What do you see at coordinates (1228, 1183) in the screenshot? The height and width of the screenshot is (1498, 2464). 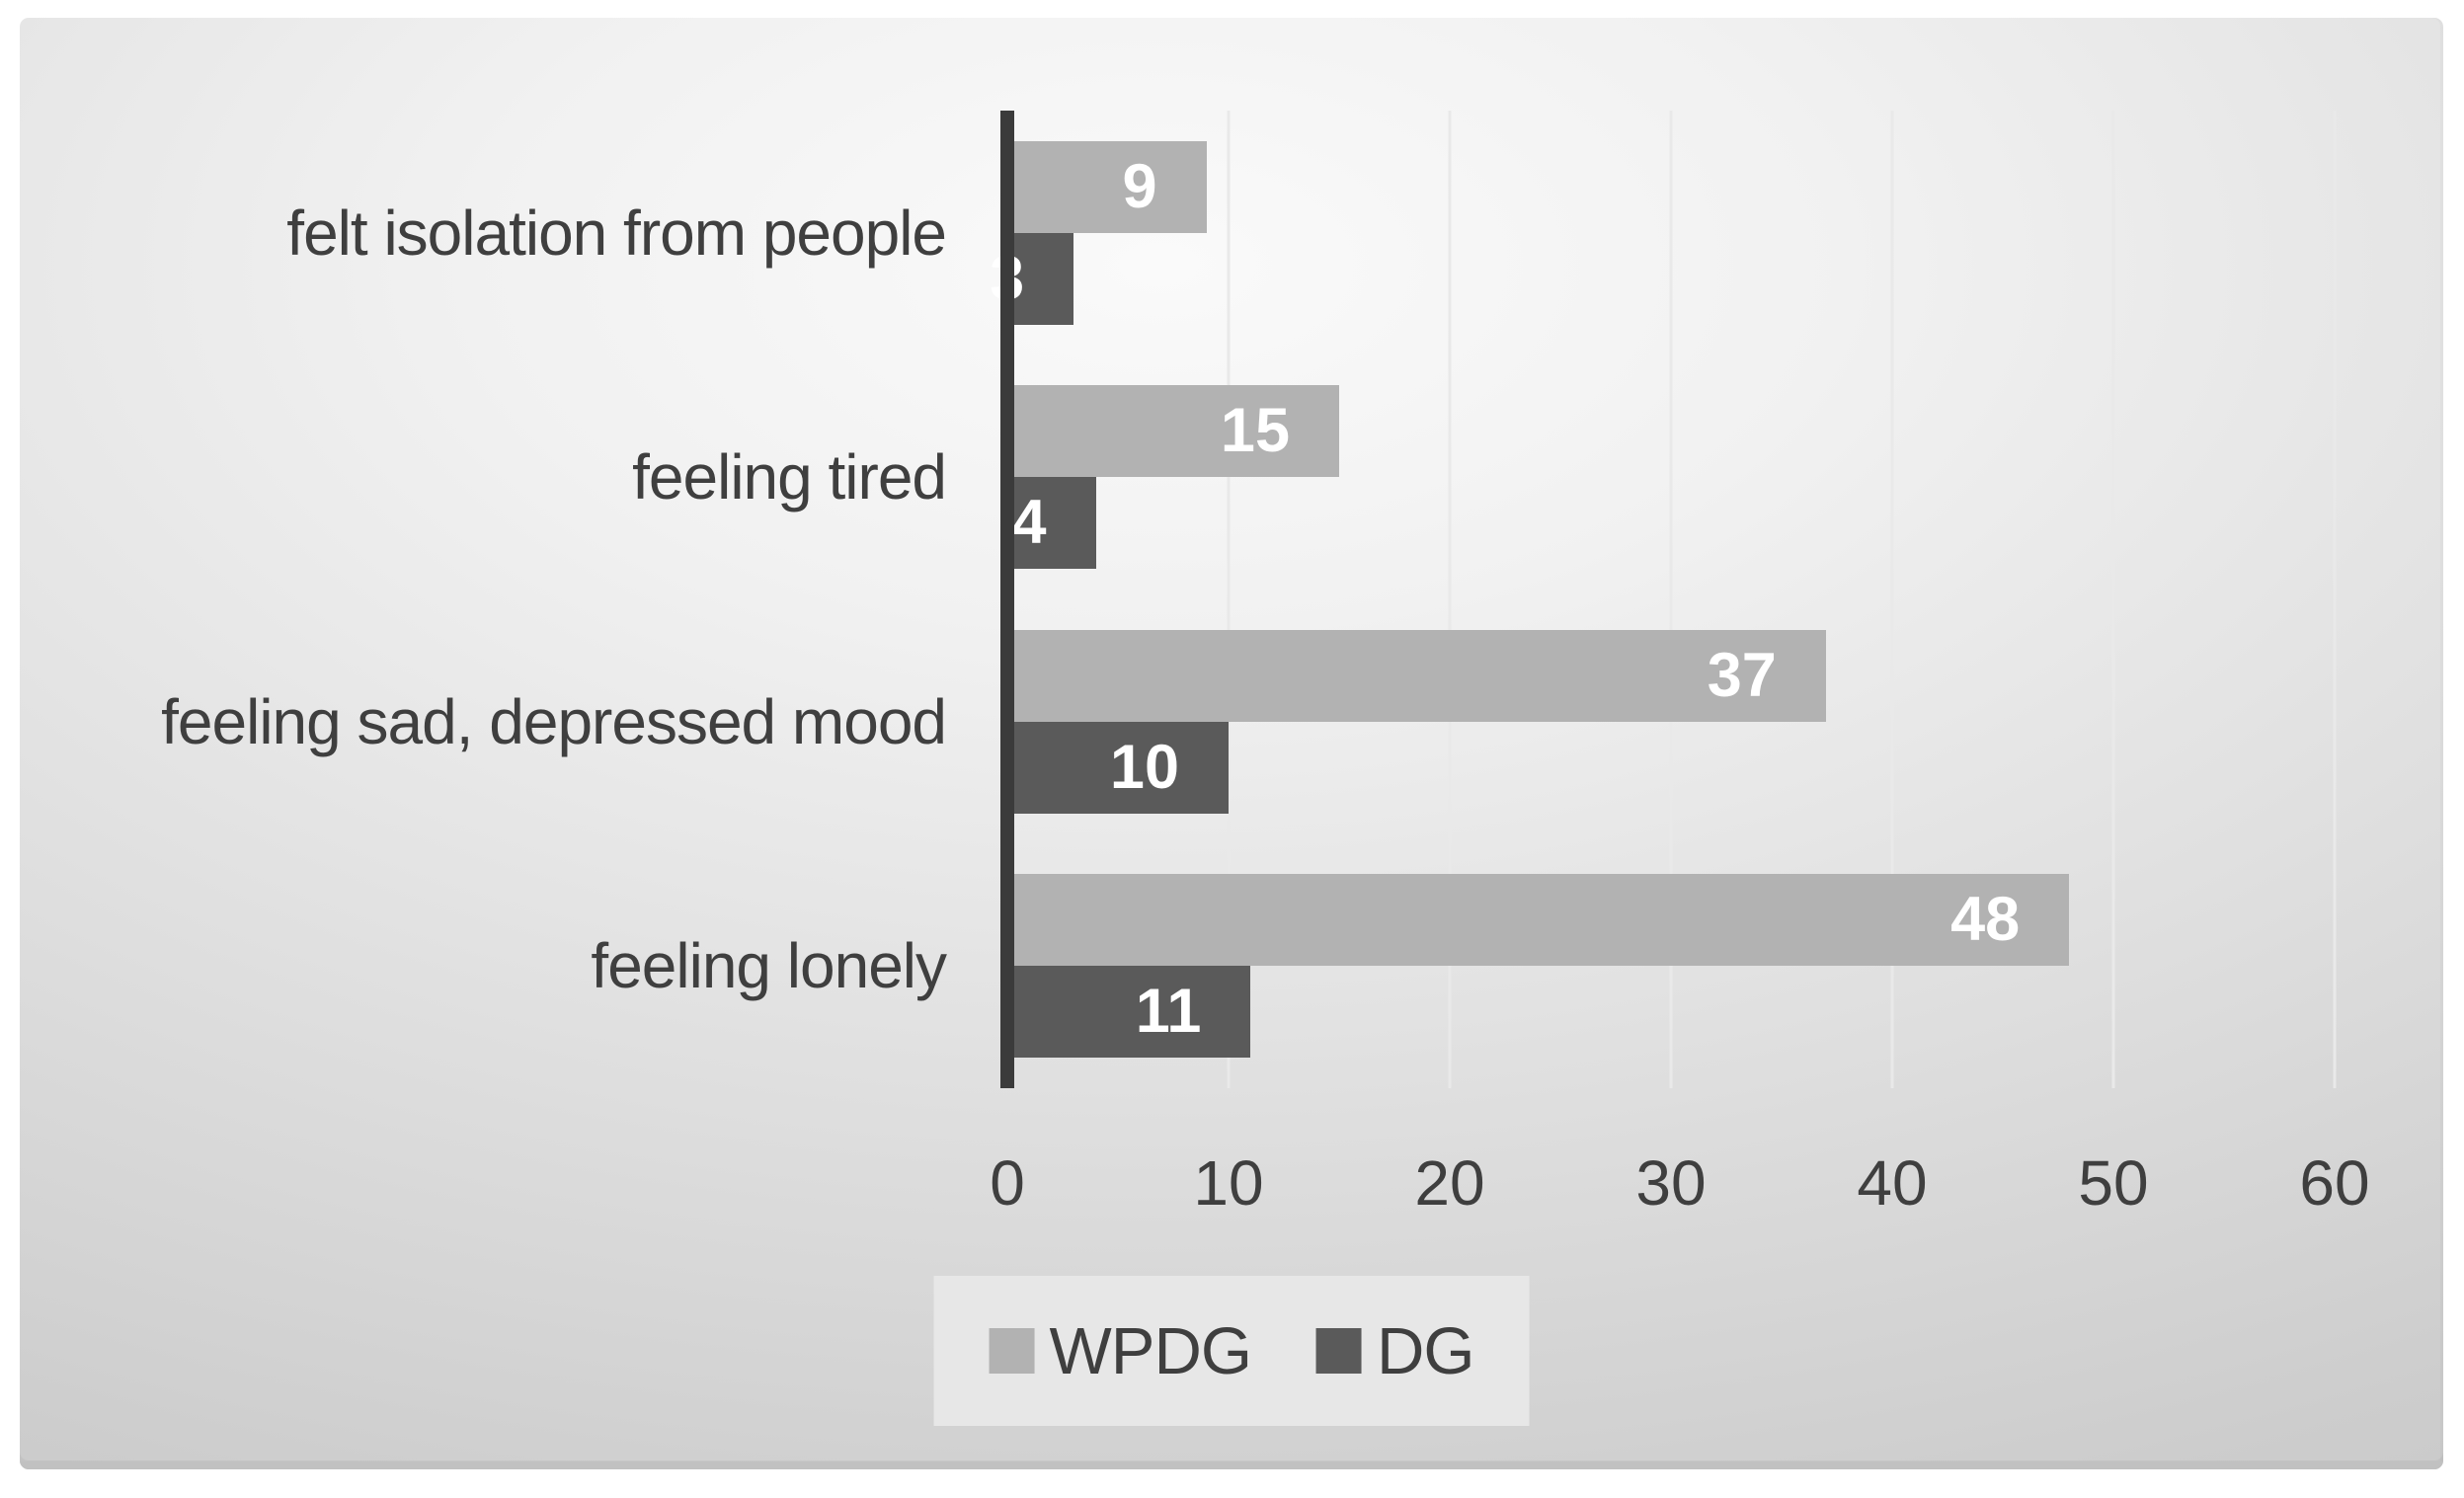 I see `x-tick-label-10: 10` at bounding box center [1228, 1183].